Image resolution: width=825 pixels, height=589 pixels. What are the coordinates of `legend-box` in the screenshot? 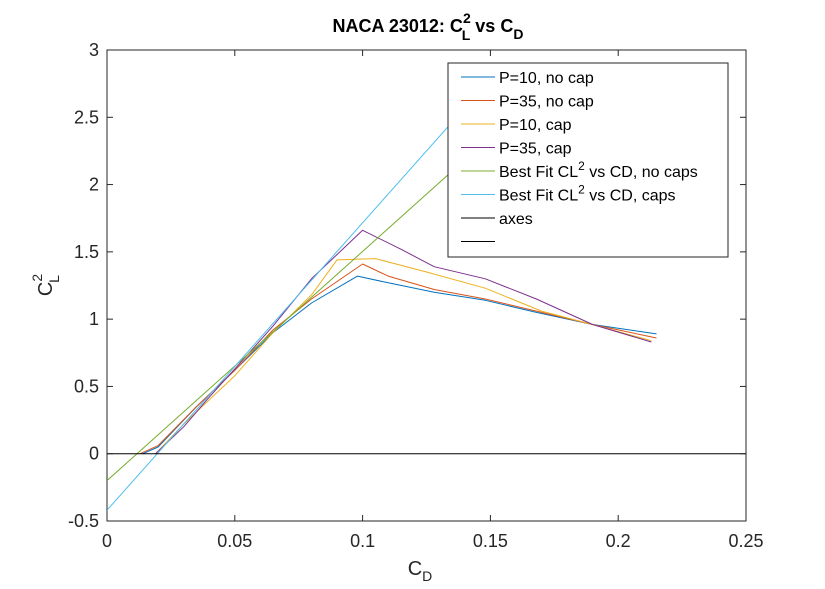 It's located at (588, 160).